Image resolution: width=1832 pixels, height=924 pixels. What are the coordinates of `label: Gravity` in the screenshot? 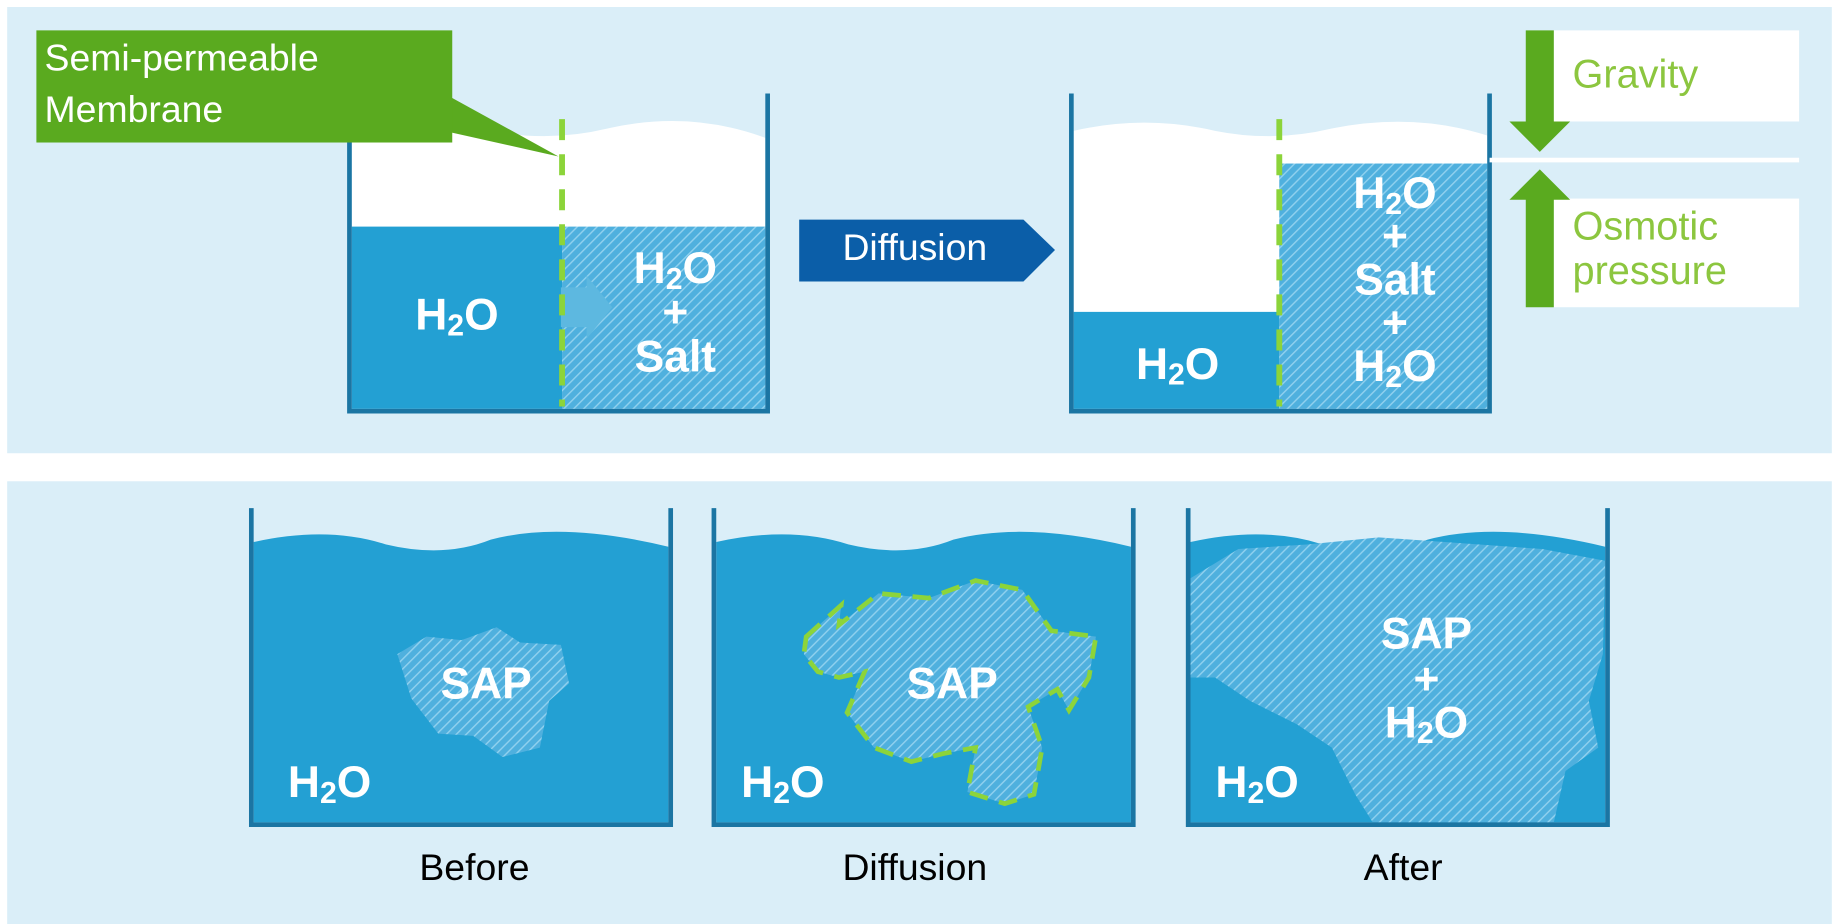 It's located at (1635, 75).